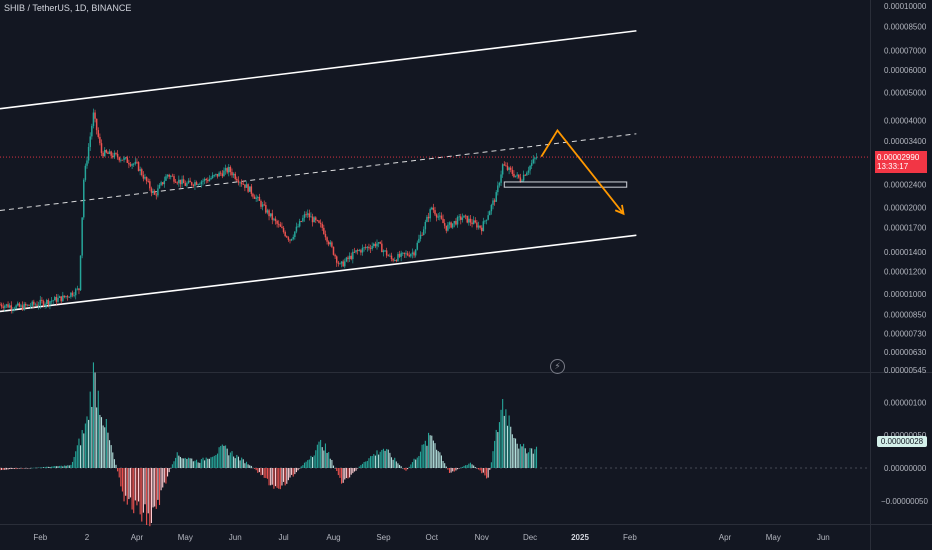 Image resolution: width=932 pixels, height=550 pixels. Describe the element at coordinates (40, 537) in the screenshot. I see `time-axis-label: Feb` at that location.